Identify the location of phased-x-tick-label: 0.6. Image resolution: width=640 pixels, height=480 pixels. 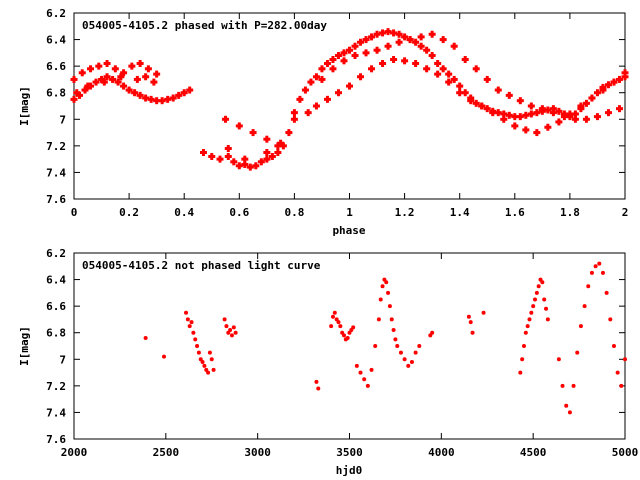
(239, 212).